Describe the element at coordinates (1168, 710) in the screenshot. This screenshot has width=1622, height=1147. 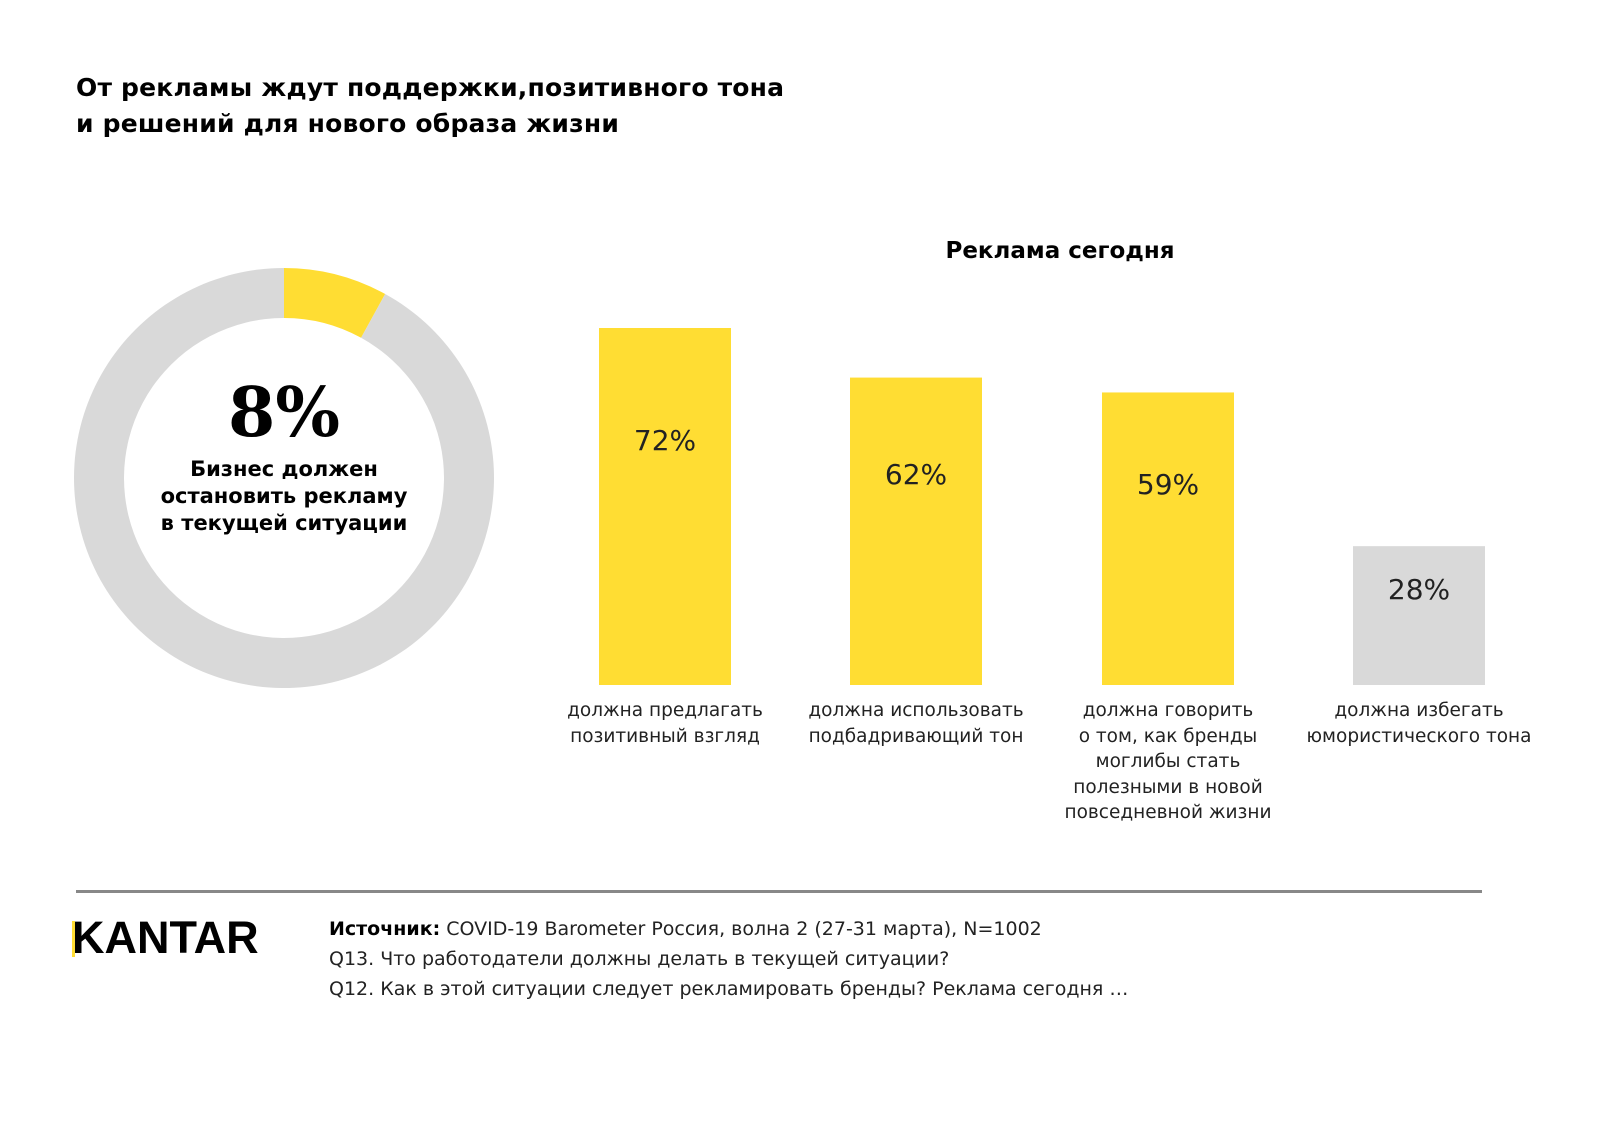
I see `category-label-line: должна говорить` at that location.